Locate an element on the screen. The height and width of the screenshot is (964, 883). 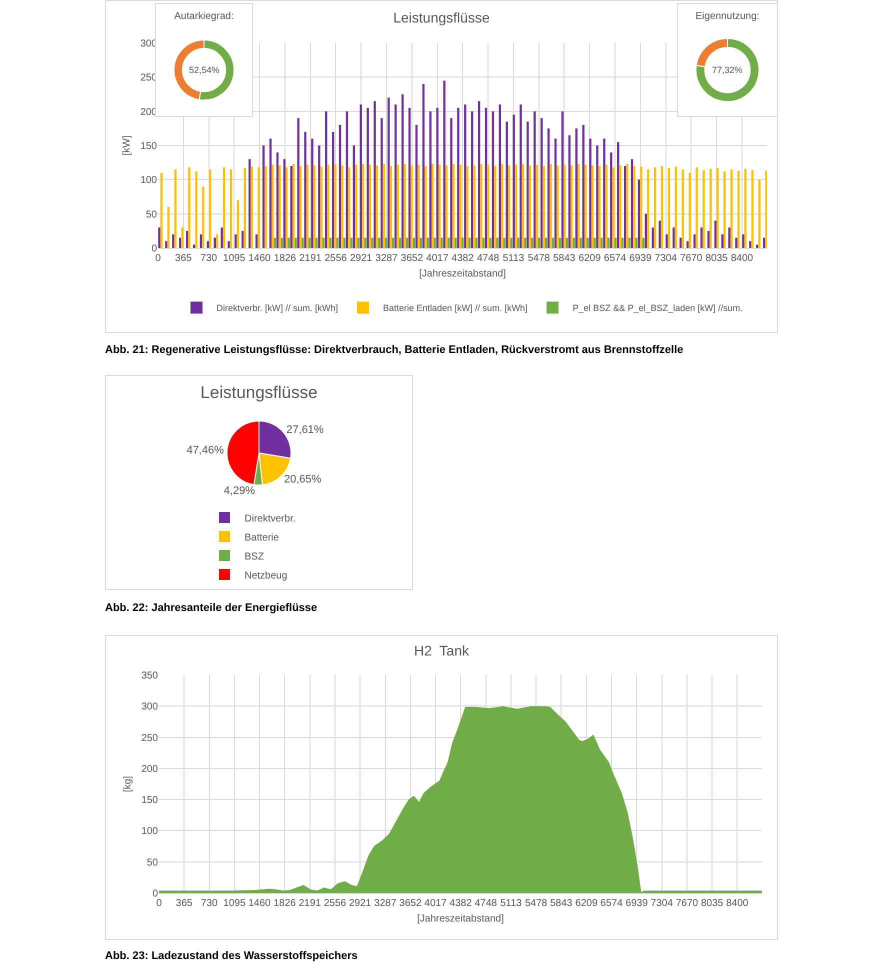
y-tick-label: 50 is located at coordinates (152, 862).